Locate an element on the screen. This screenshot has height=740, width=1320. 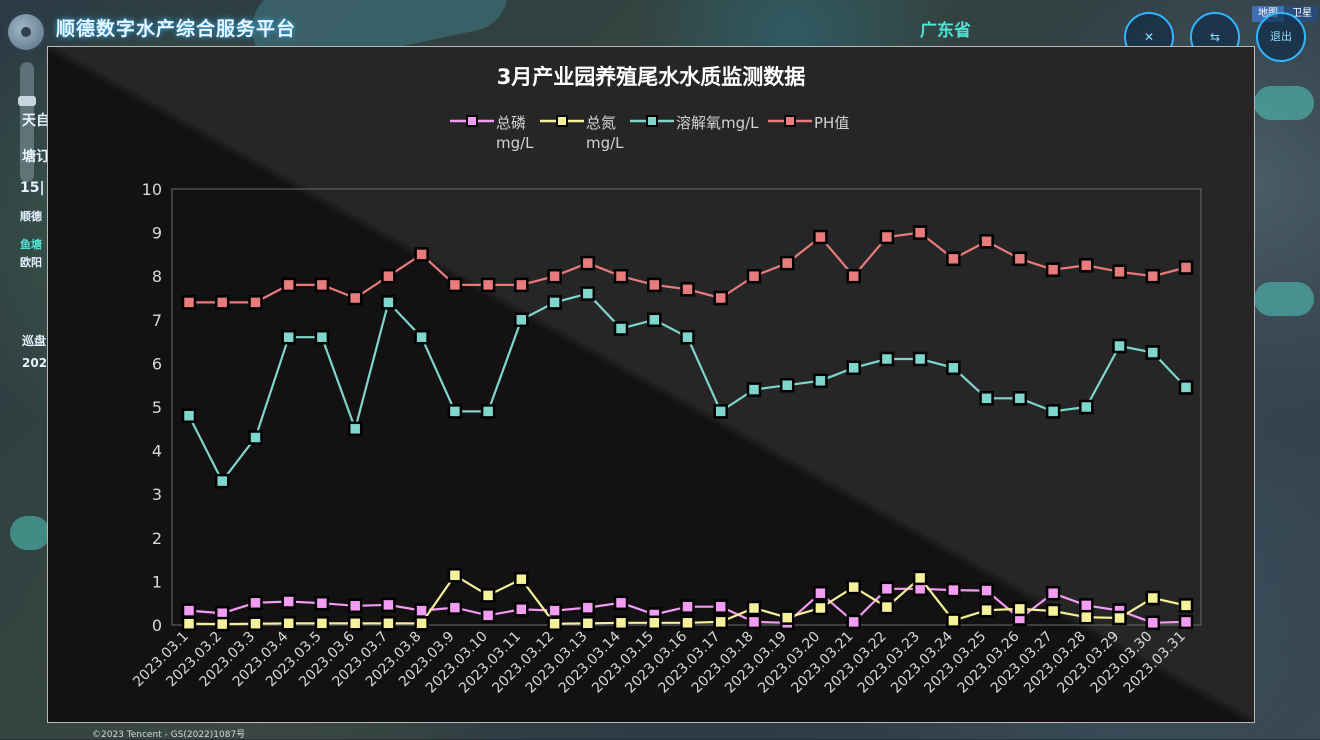
exit-button: 退出 is located at coordinates (1281, 37).